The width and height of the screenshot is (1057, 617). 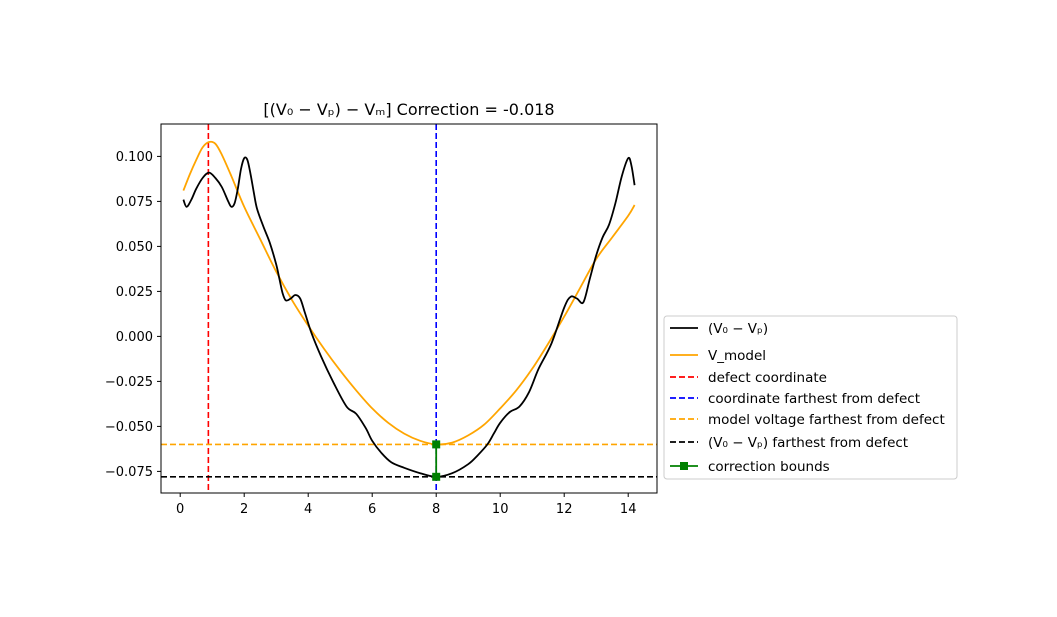 I want to click on legend-label: (V₀ − Vₚ), so click(x=738, y=329).